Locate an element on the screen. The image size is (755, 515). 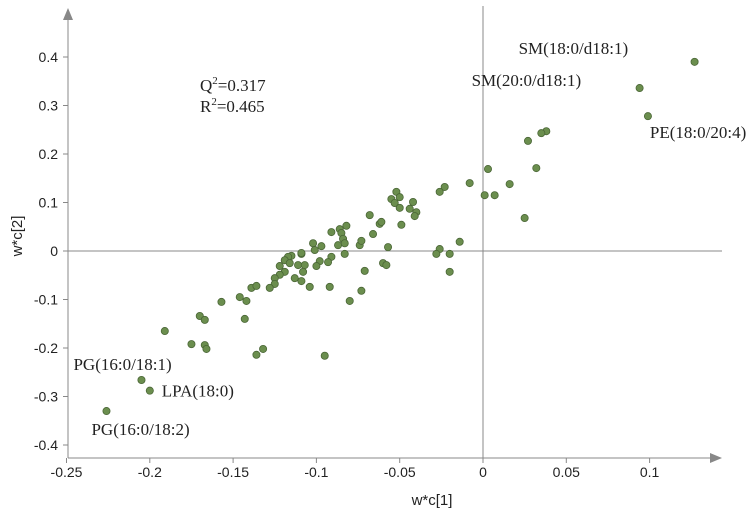
q2-stat: Q2=0.317 is located at coordinates (233, 85).